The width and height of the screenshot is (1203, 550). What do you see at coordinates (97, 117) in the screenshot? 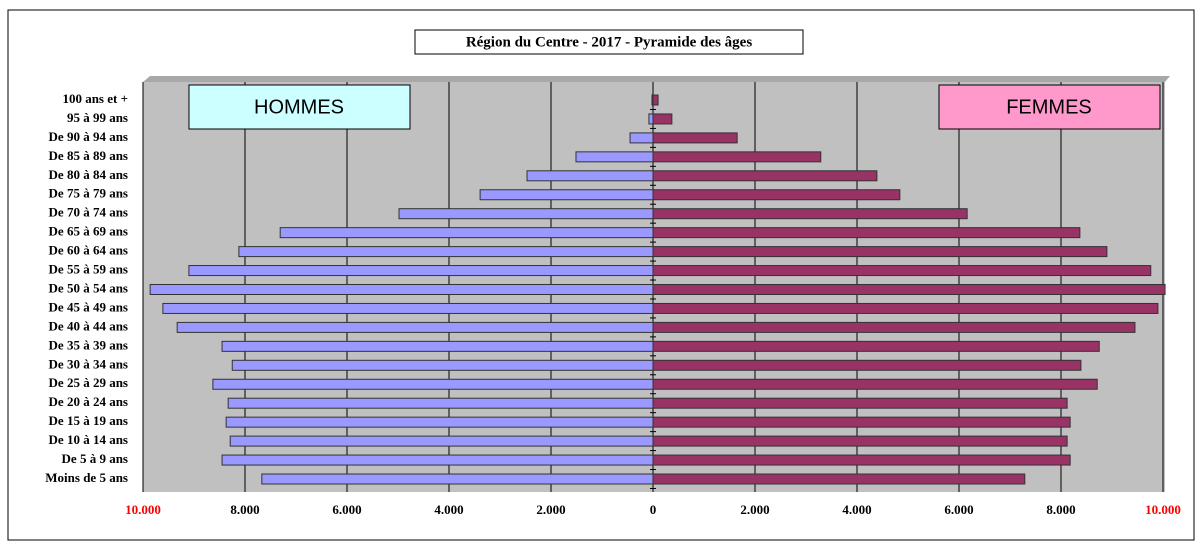
I see `y-tick-label: 95 à 99 ans` at bounding box center [97, 117].